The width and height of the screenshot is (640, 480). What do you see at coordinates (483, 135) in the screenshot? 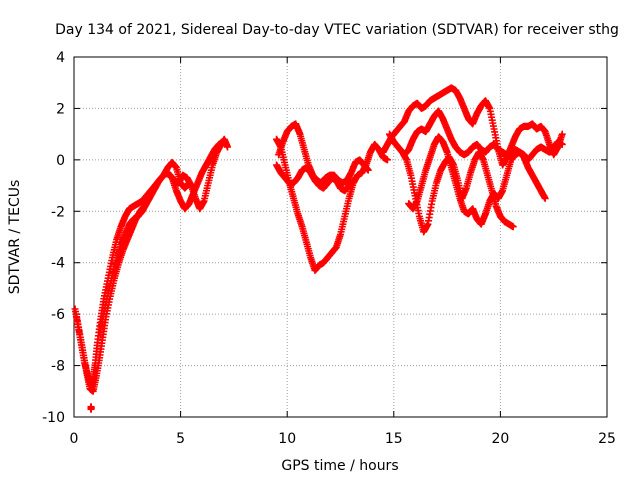
I see `series-rec11` at bounding box center [483, 135].